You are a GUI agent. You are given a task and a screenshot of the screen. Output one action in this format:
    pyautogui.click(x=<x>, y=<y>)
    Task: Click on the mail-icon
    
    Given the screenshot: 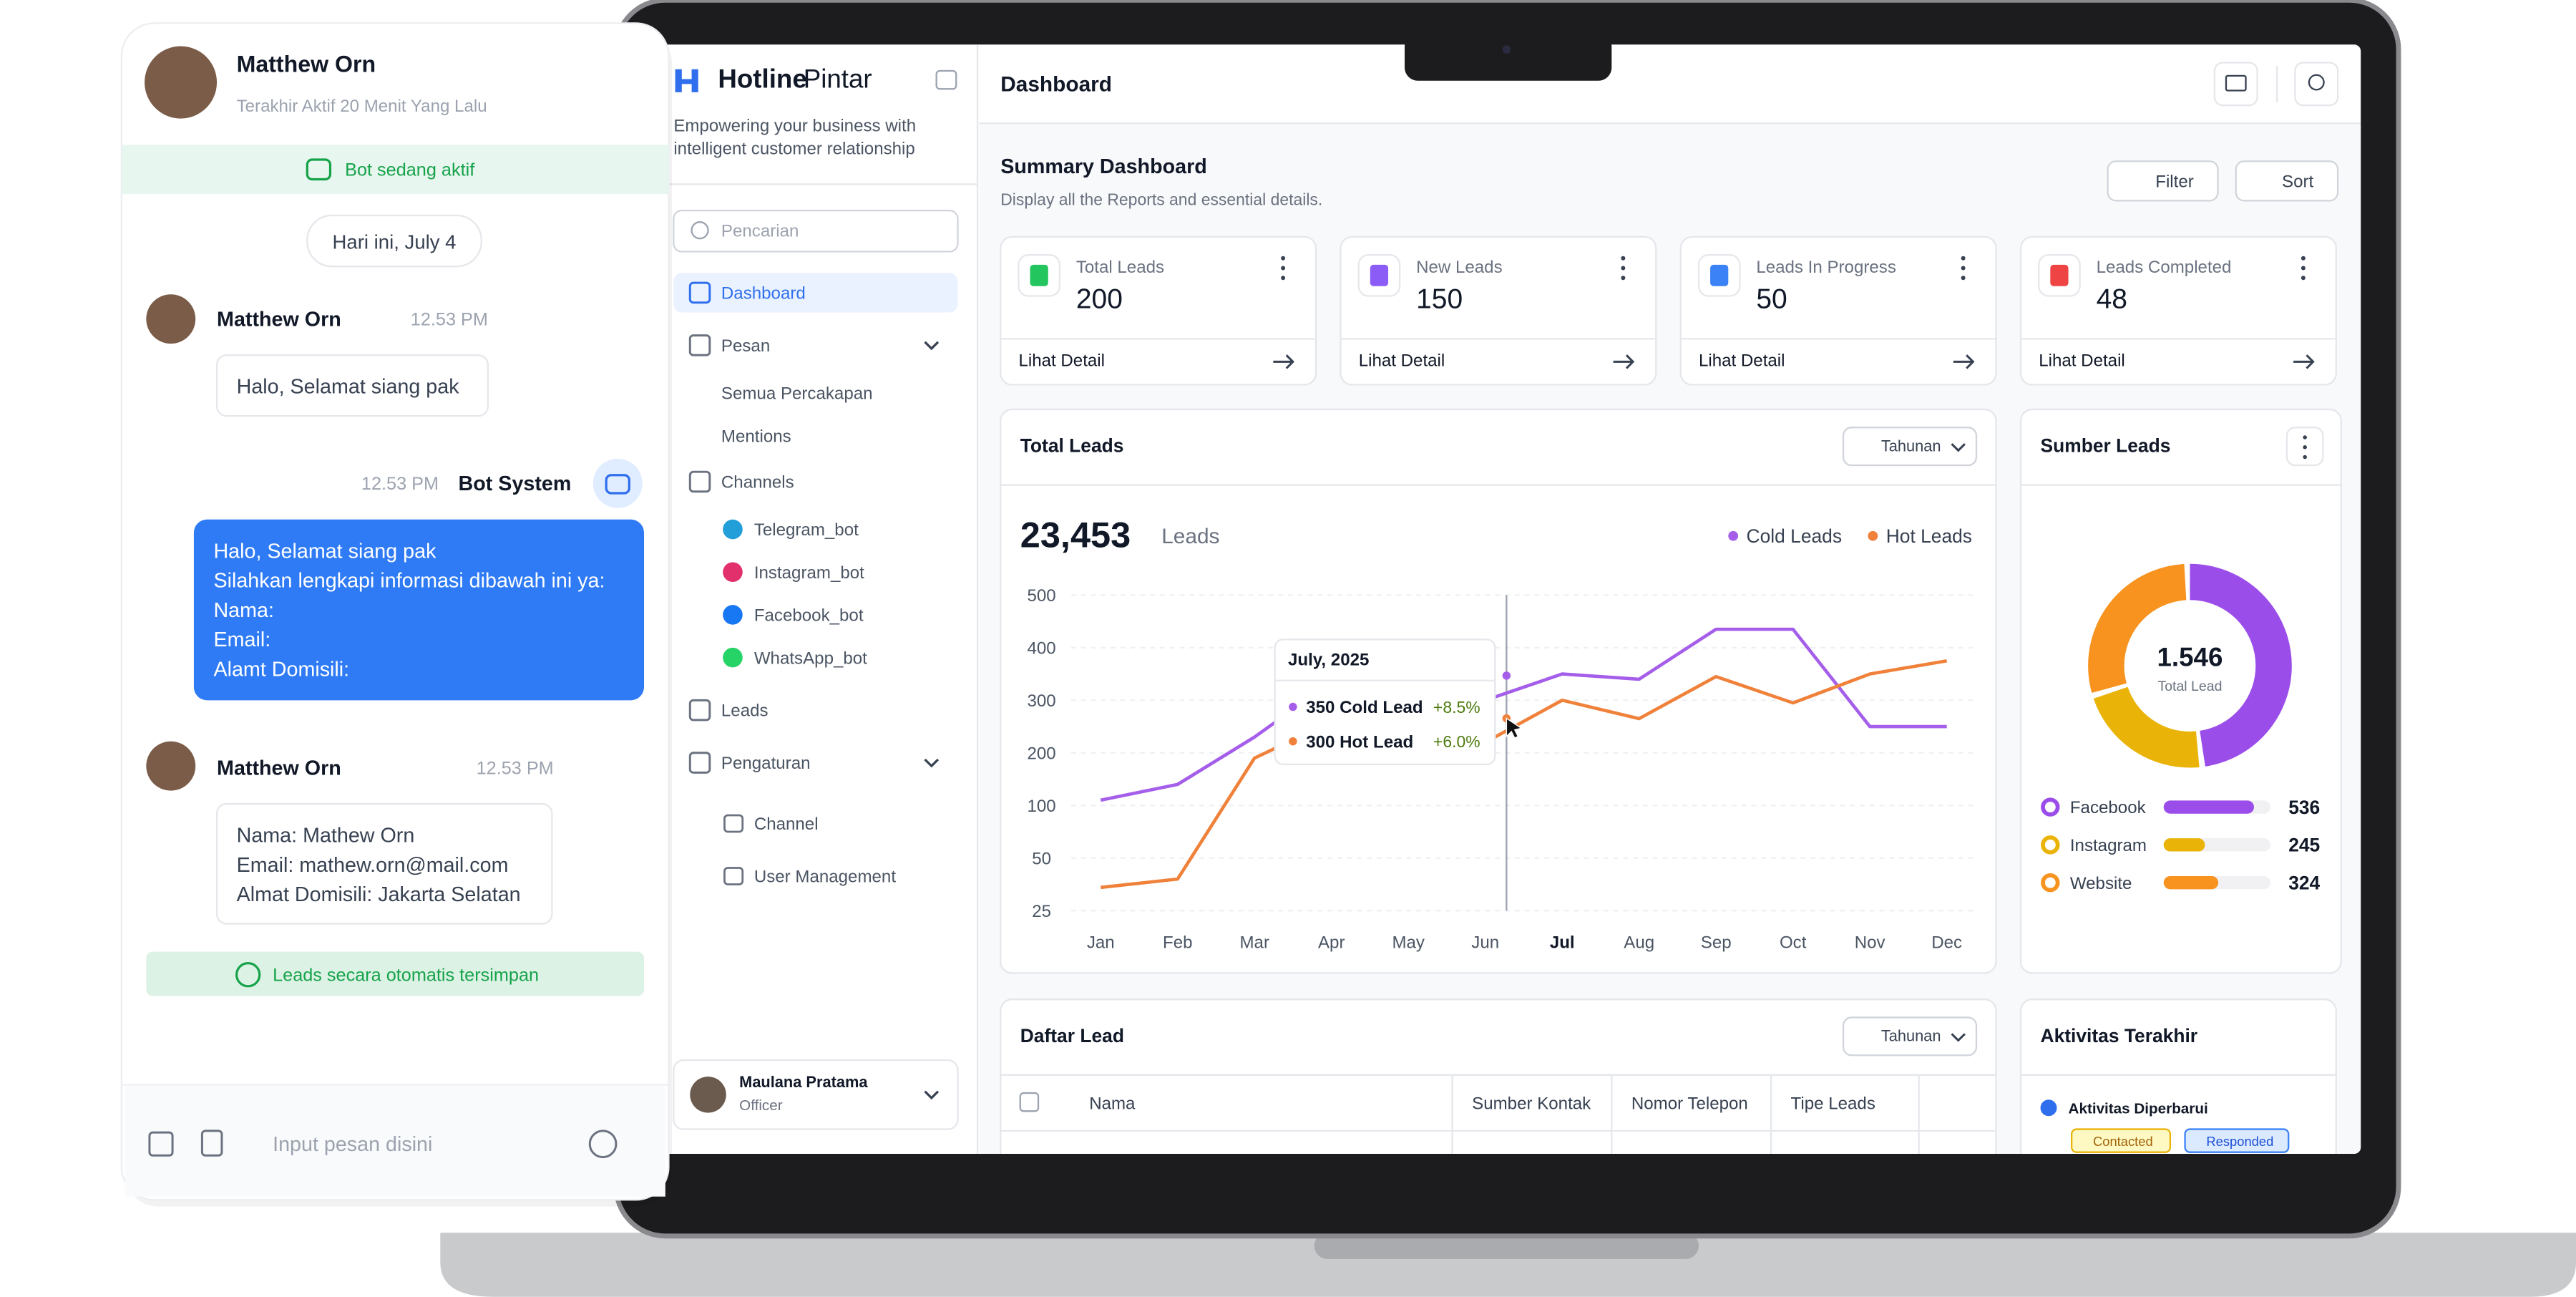 What is the action you would take?
    pyautogui.click(x=2236, y=83)
    